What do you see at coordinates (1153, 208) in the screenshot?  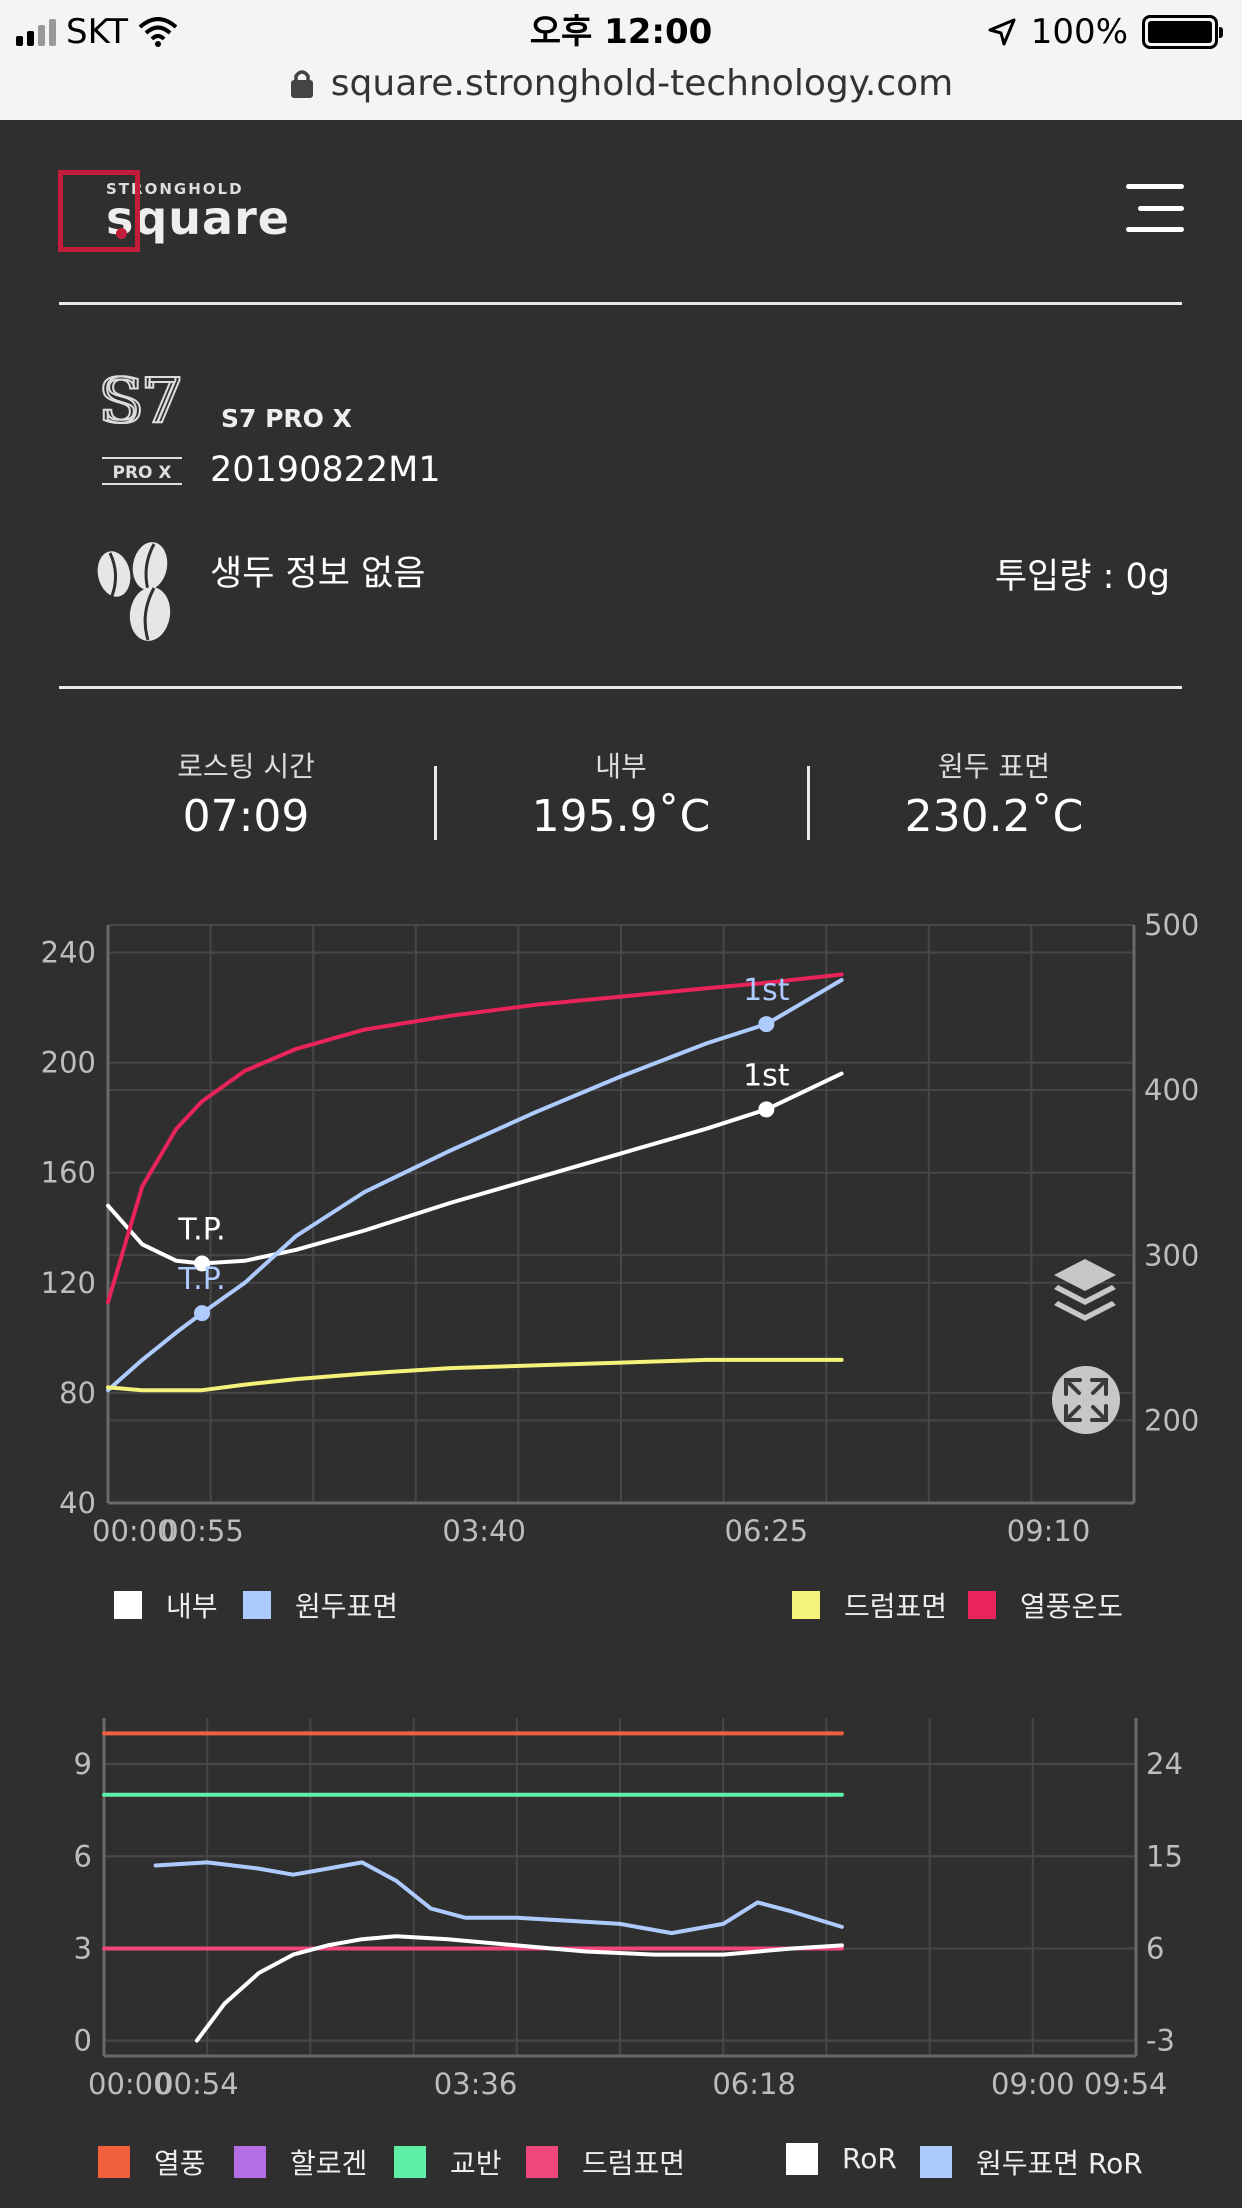 I see `hamburger-menu-button` at bounding box center [1153, 208].